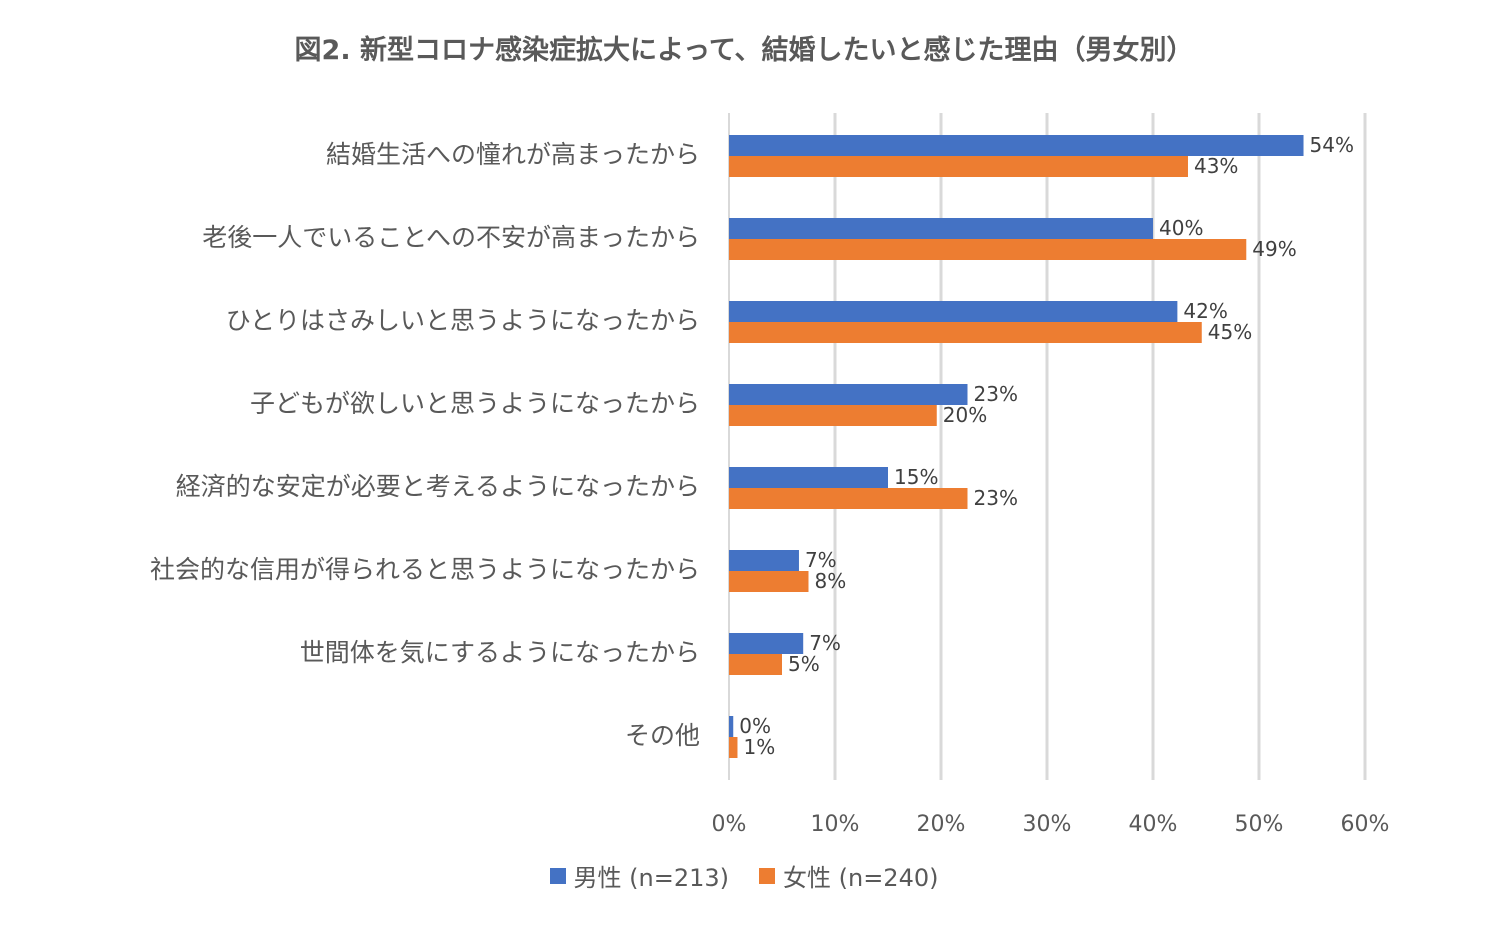 This screenshot has height=931, width=1488. I want to click on data-label-female: 49%, so click(1274, 249).